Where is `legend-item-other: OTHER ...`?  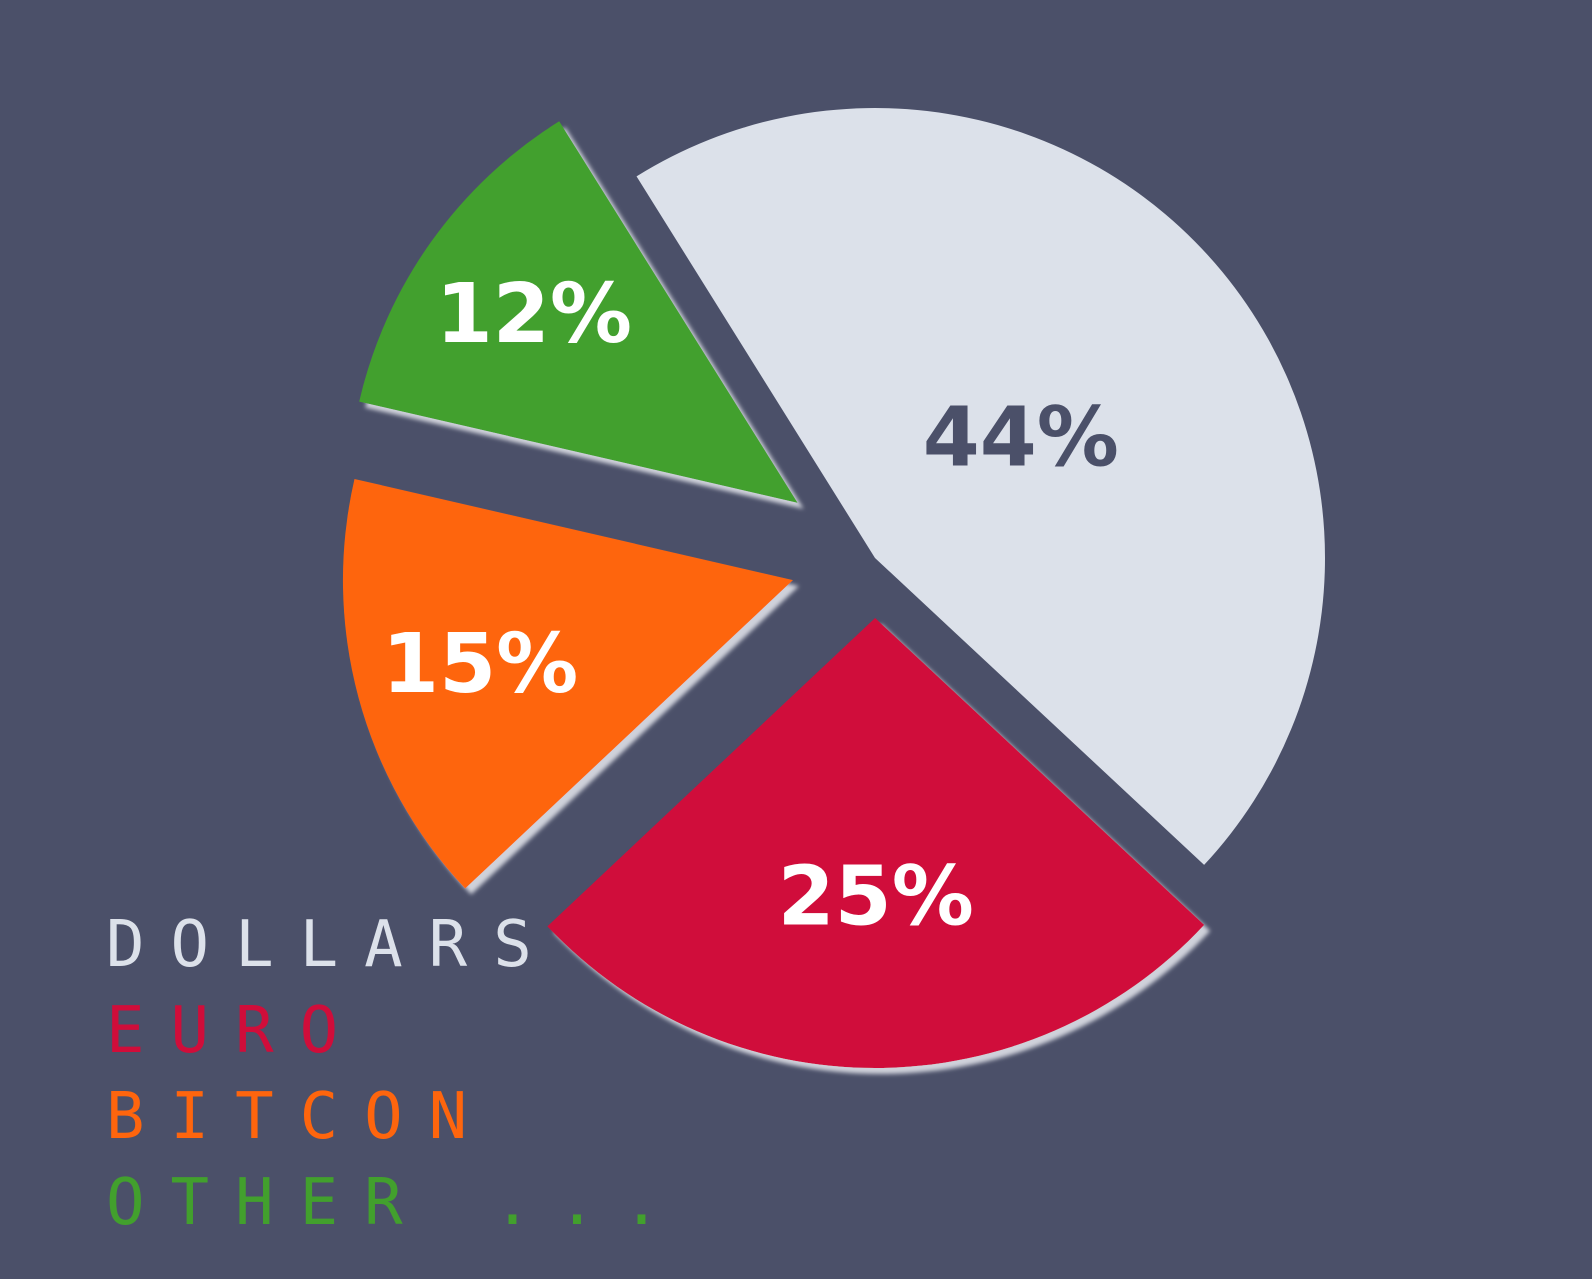
legend-item-other: OTHER ... is located at coordinates (396, 1203).